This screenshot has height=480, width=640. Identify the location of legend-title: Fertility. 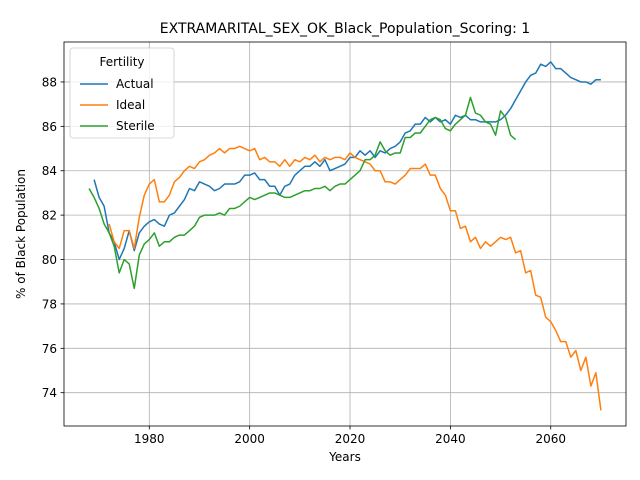
(121, 62).